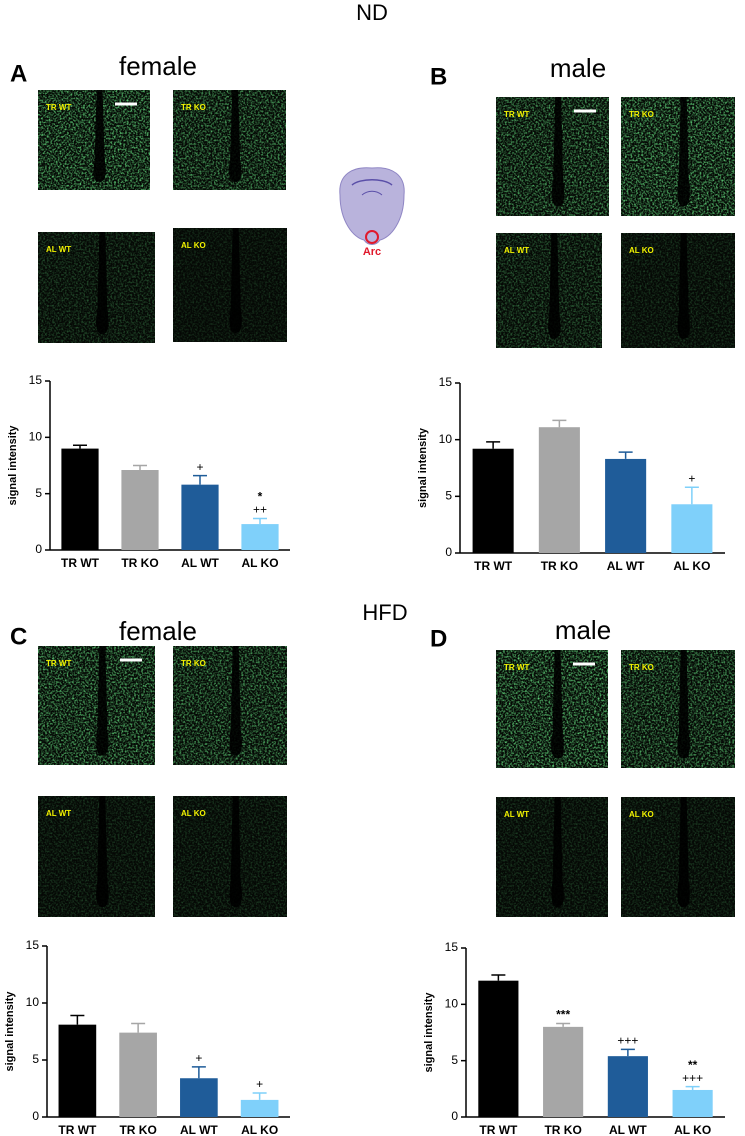  I want to click on annotation: ***, so click(563, 1015).